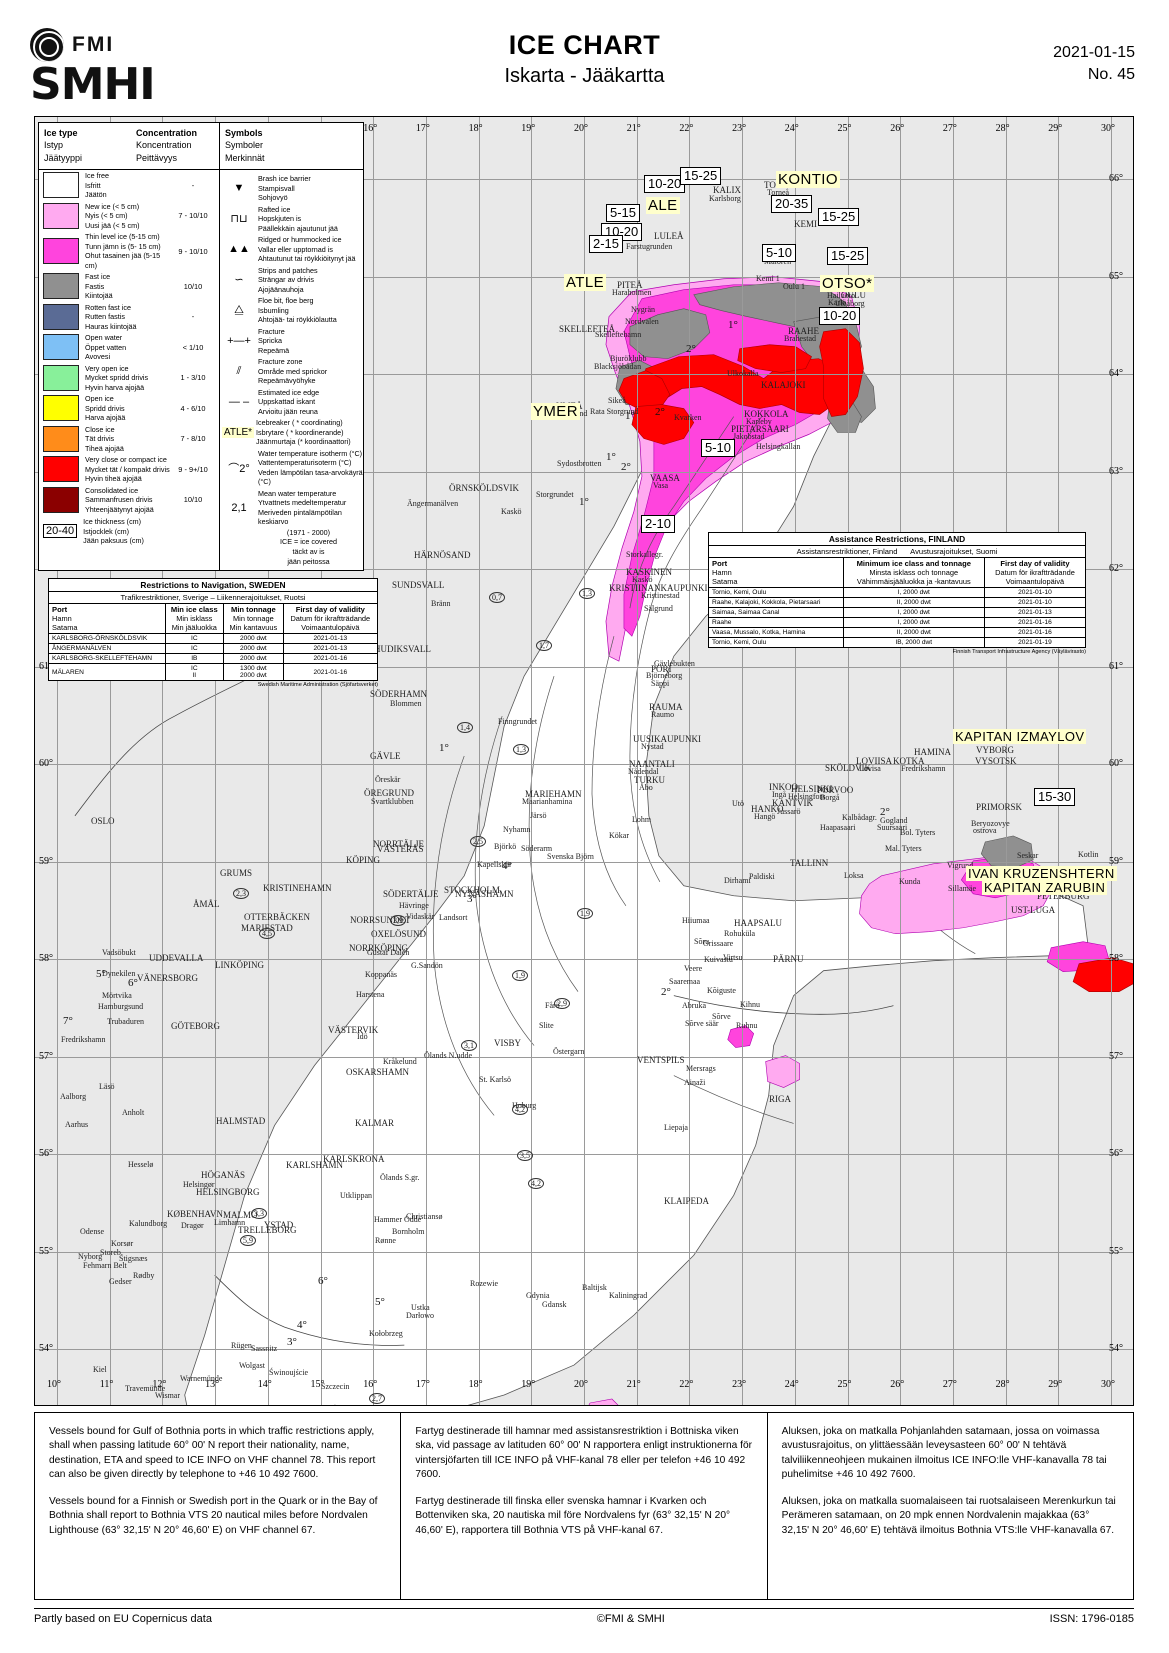 The width and height of the screenshot is (1169, 1653). Describe the element at coordinates (870, 768) in the screenshot. I see `map-place-label: Lovisa` at that location.